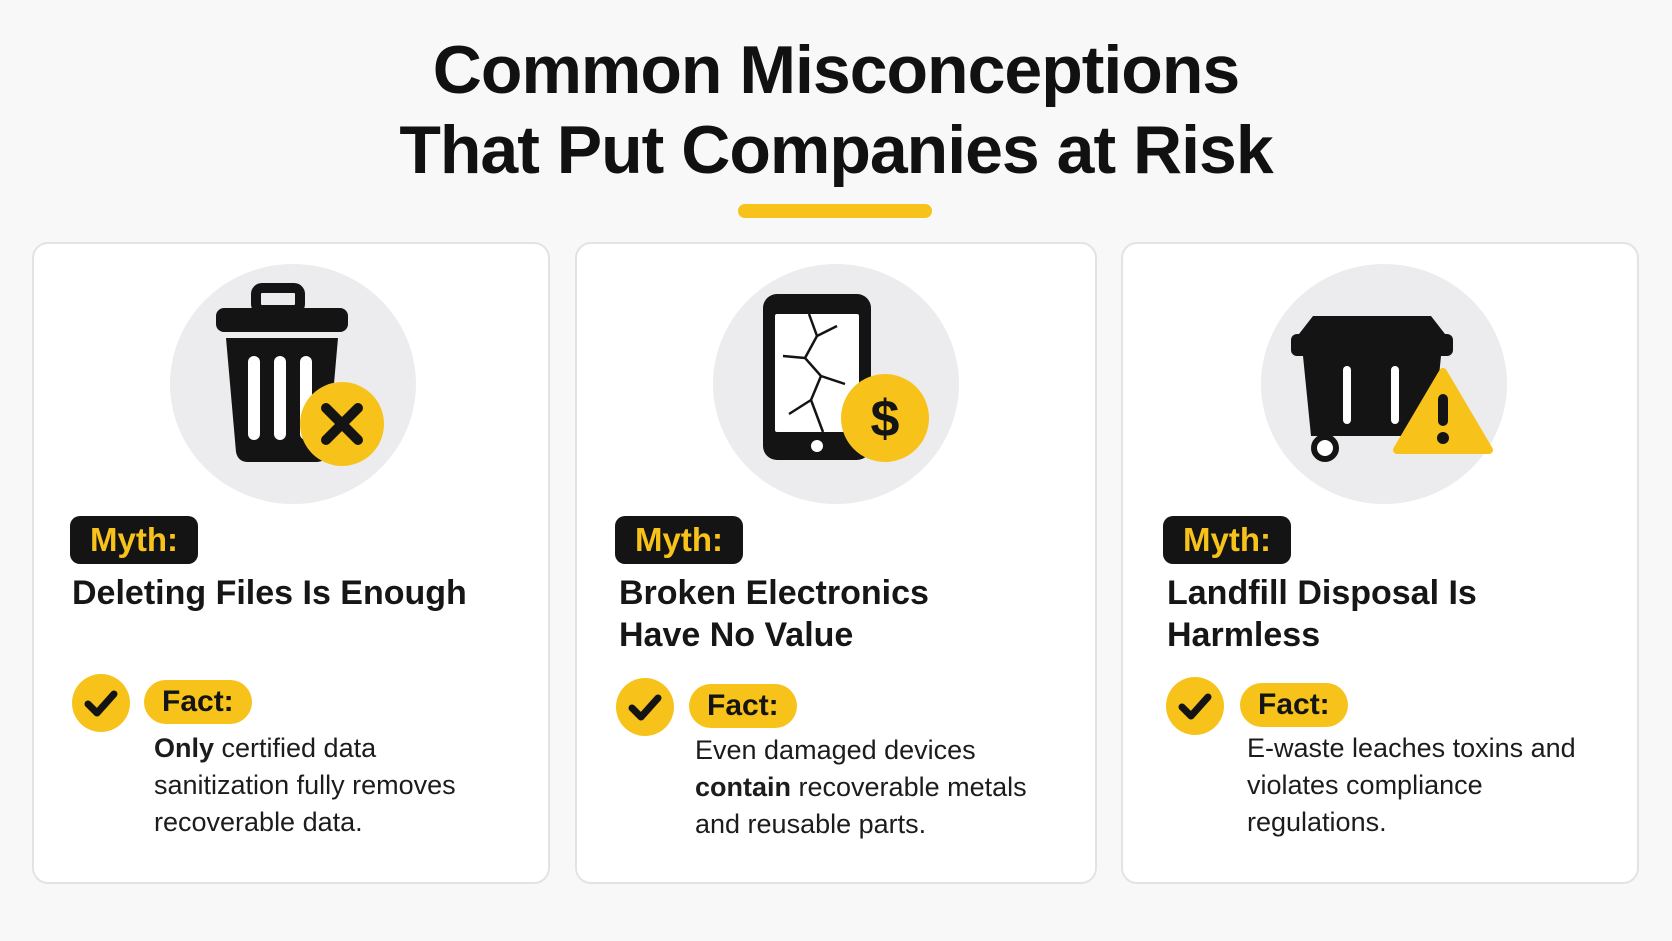 This screenshot has height=941, width=1672. I want to click on myth-statement-line-1: Deleting Files Is Enough, so click(269, 593).